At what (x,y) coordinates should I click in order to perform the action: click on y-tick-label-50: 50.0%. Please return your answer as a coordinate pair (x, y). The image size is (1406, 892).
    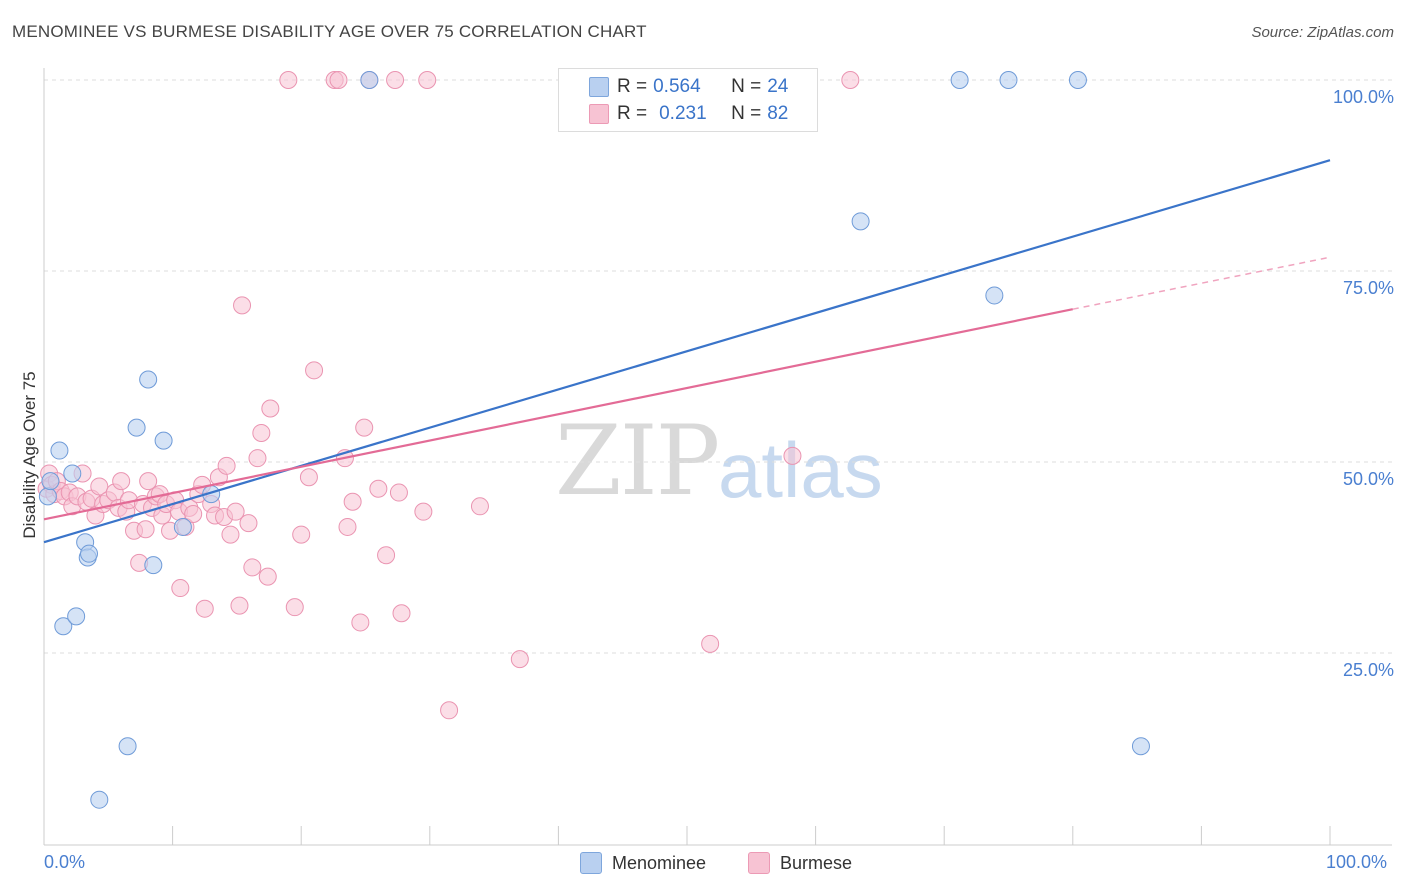
    Looking at the image, I should click on (1368, 479).